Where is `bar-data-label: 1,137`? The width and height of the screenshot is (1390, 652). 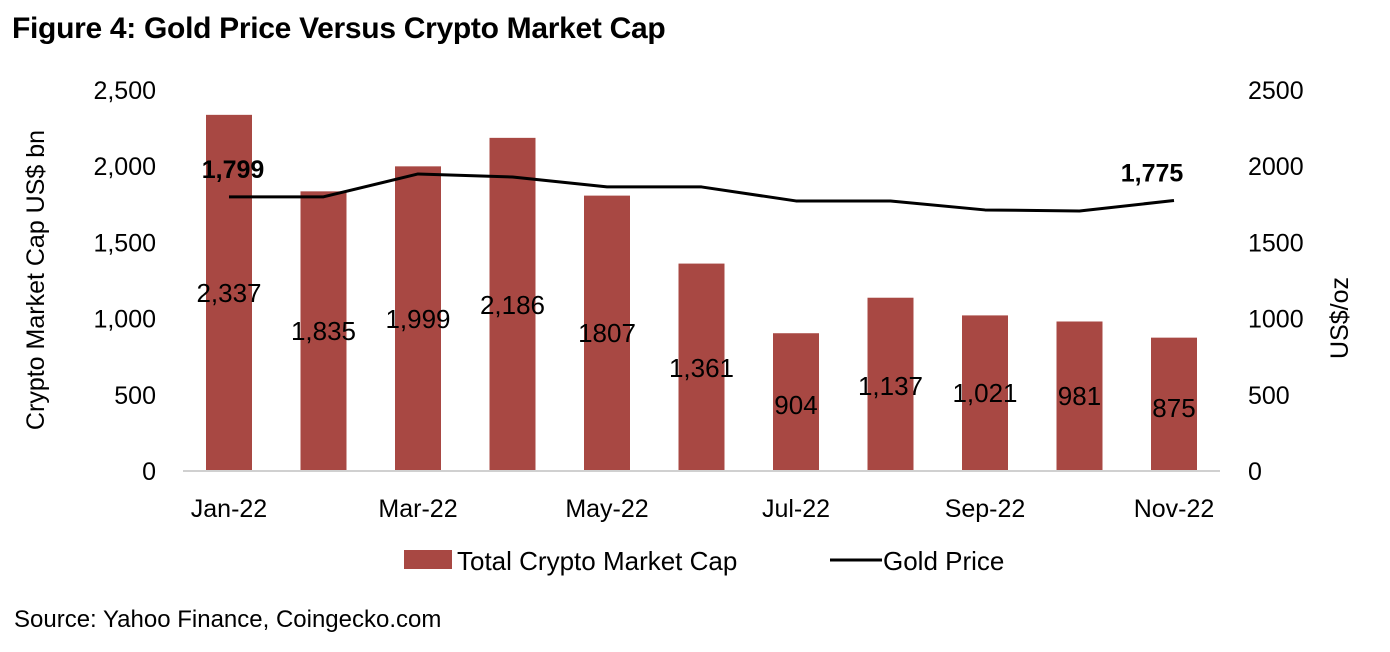 bar-data-label: 1,137 is located at coordinates (890, 386).